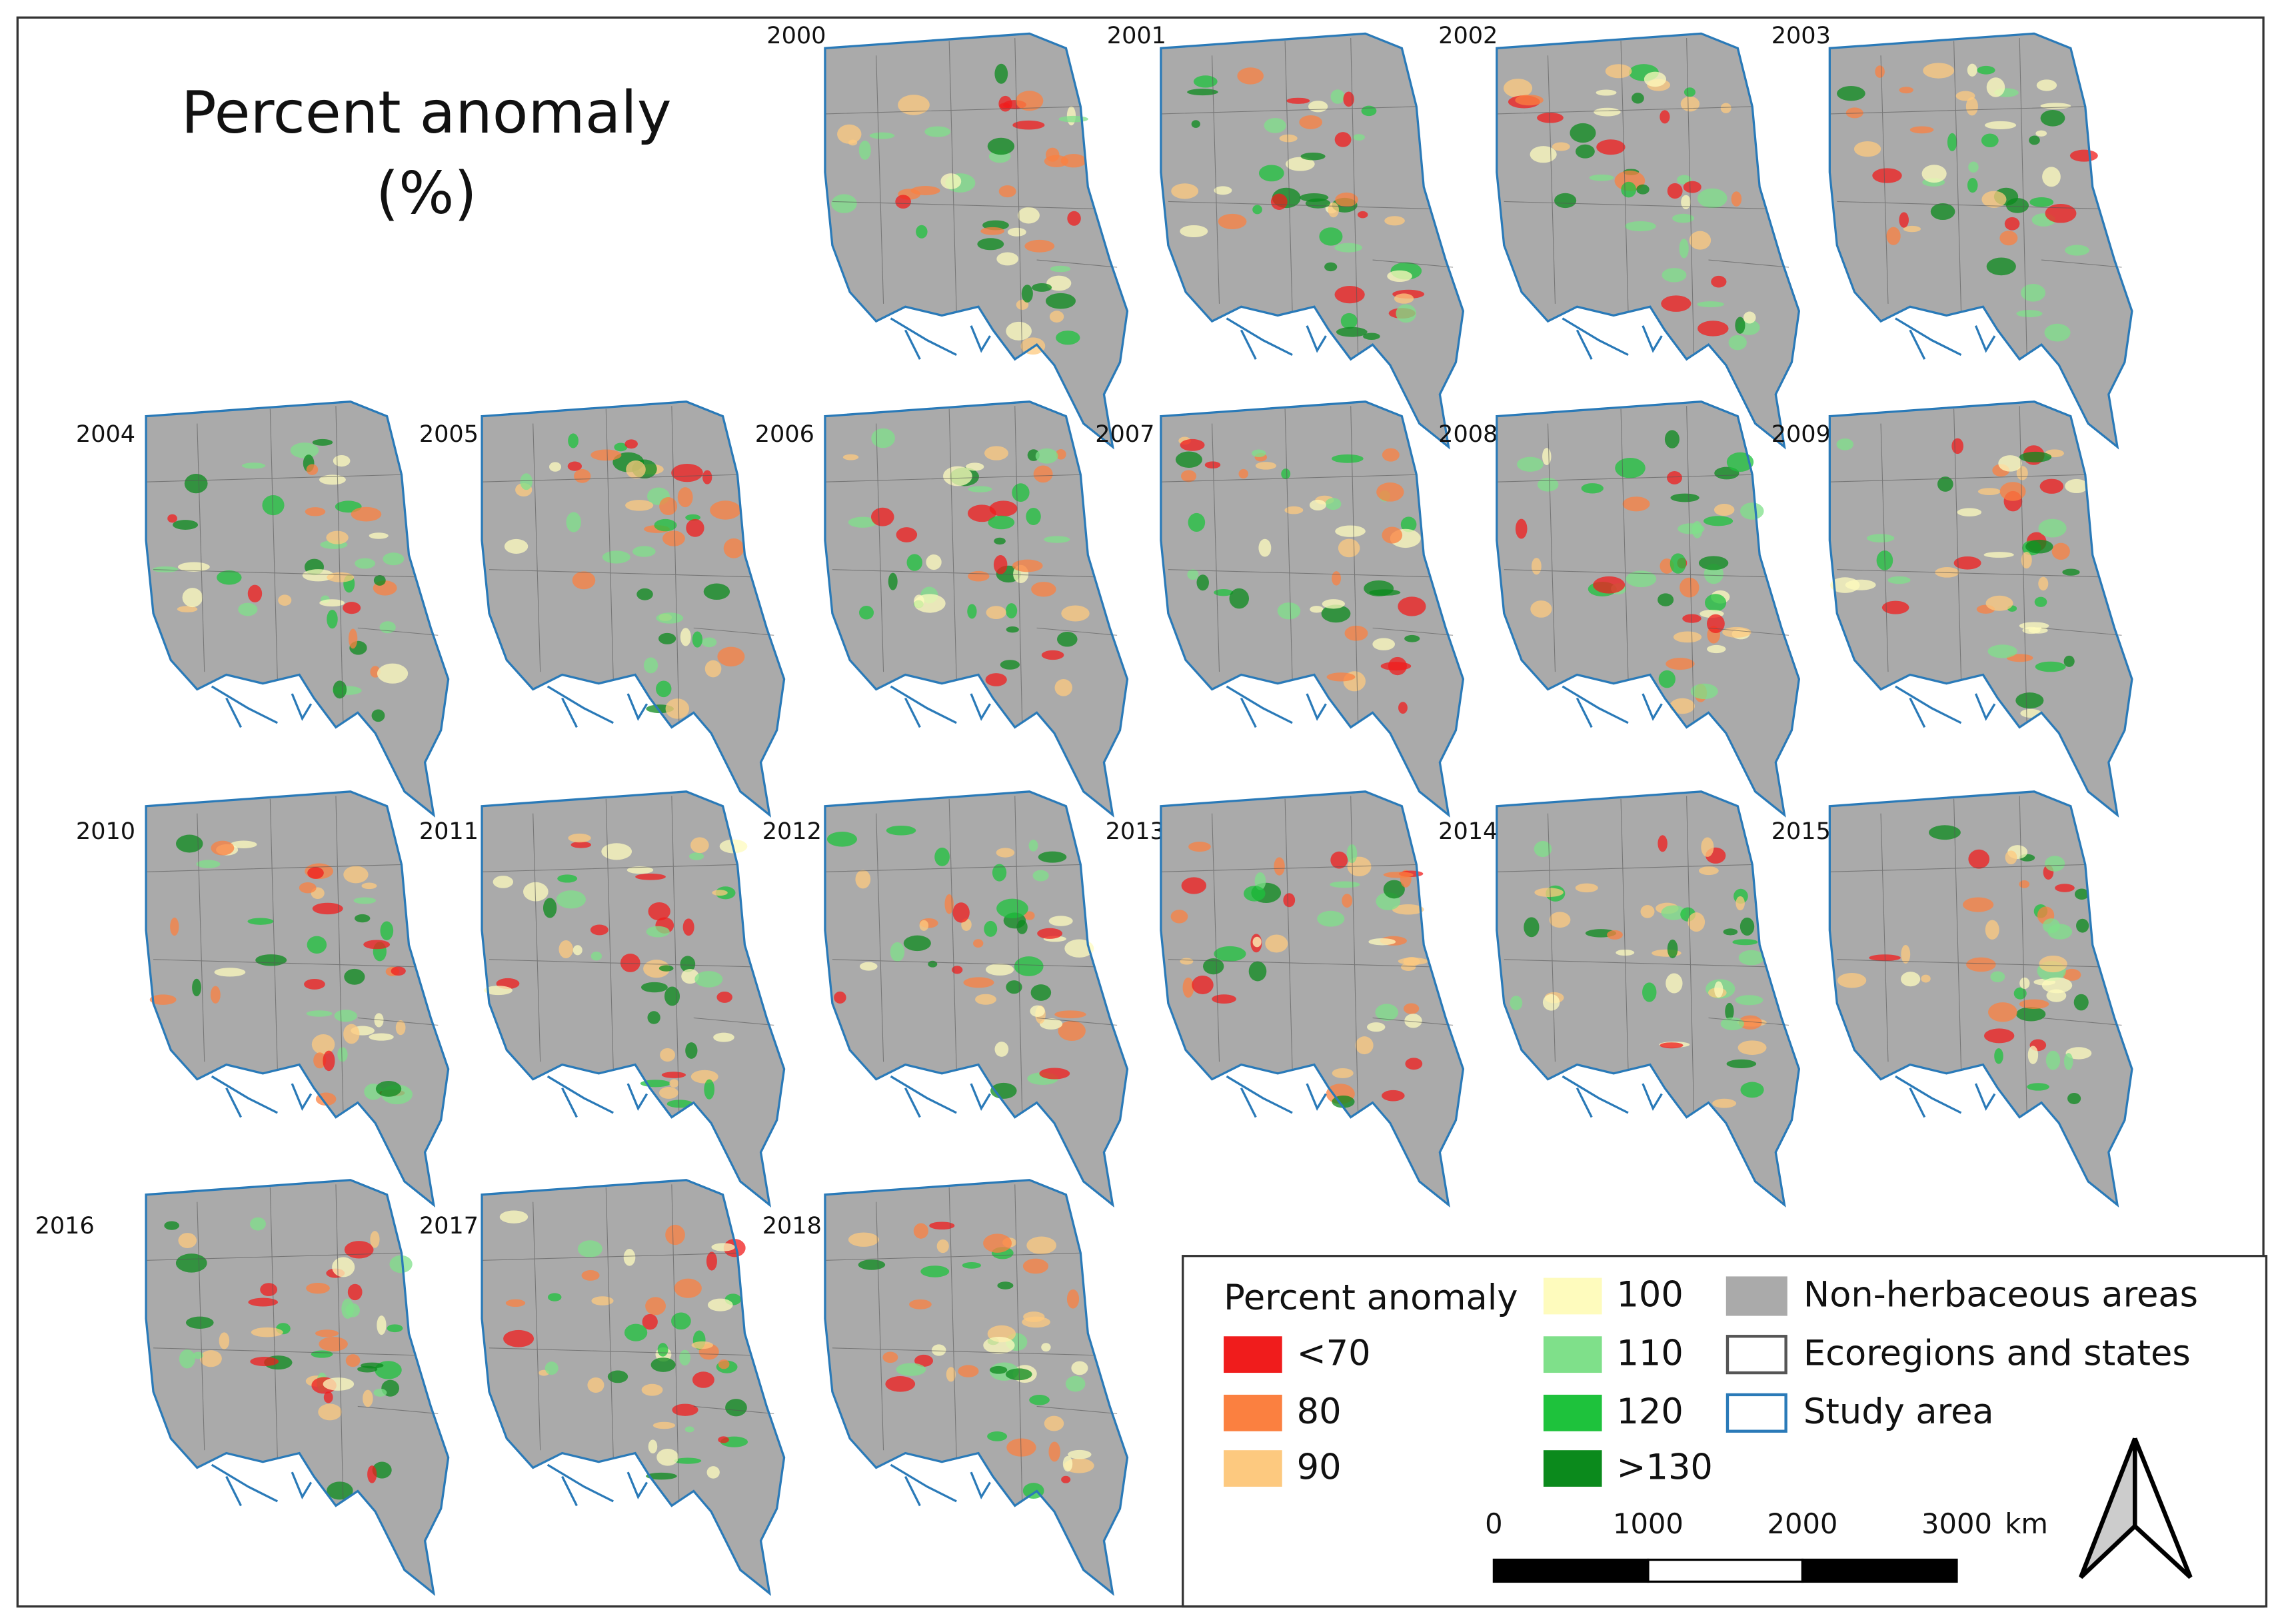  Describe the element at coordinates (1334, 1353) in the screenshot. I see `legend-label: <70` at that location.